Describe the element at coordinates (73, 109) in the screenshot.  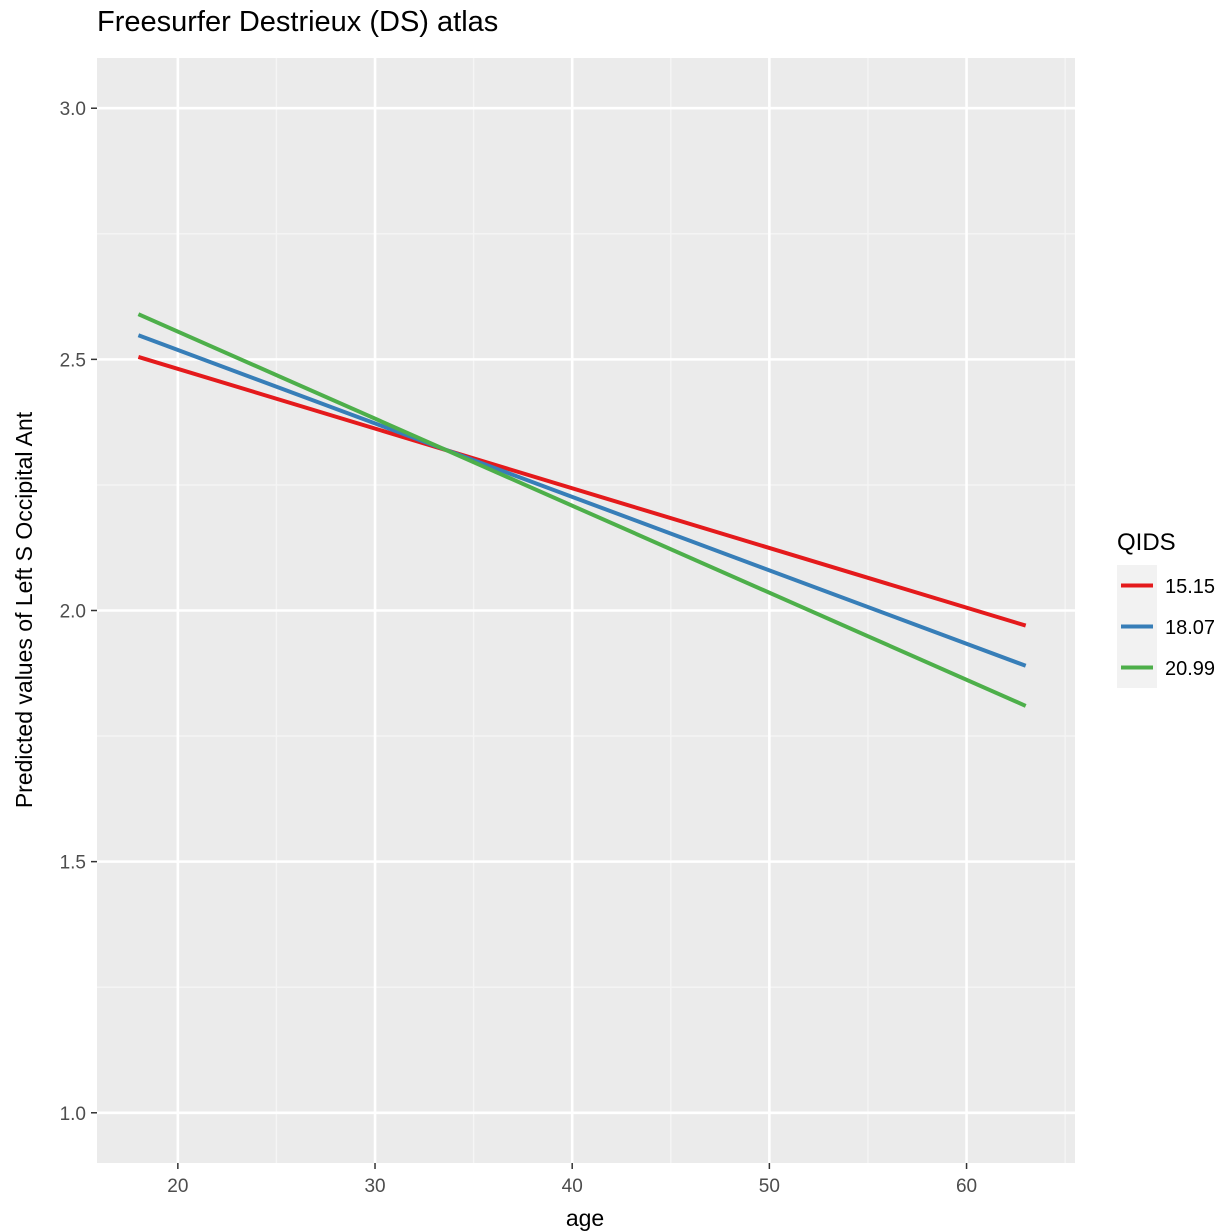
I see `y-tick-label: 3.0` at that location.